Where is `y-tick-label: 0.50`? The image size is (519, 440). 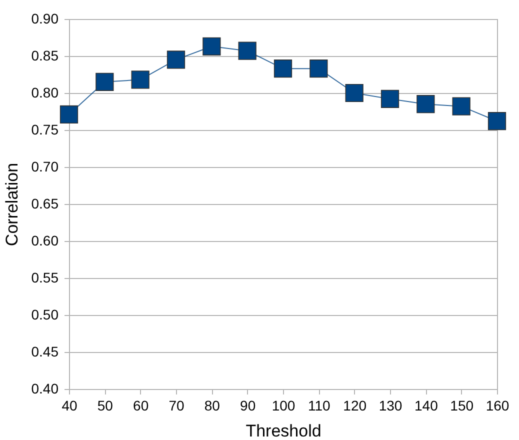 y-tick-label: 0.50 is located at coordinates (45, 314).